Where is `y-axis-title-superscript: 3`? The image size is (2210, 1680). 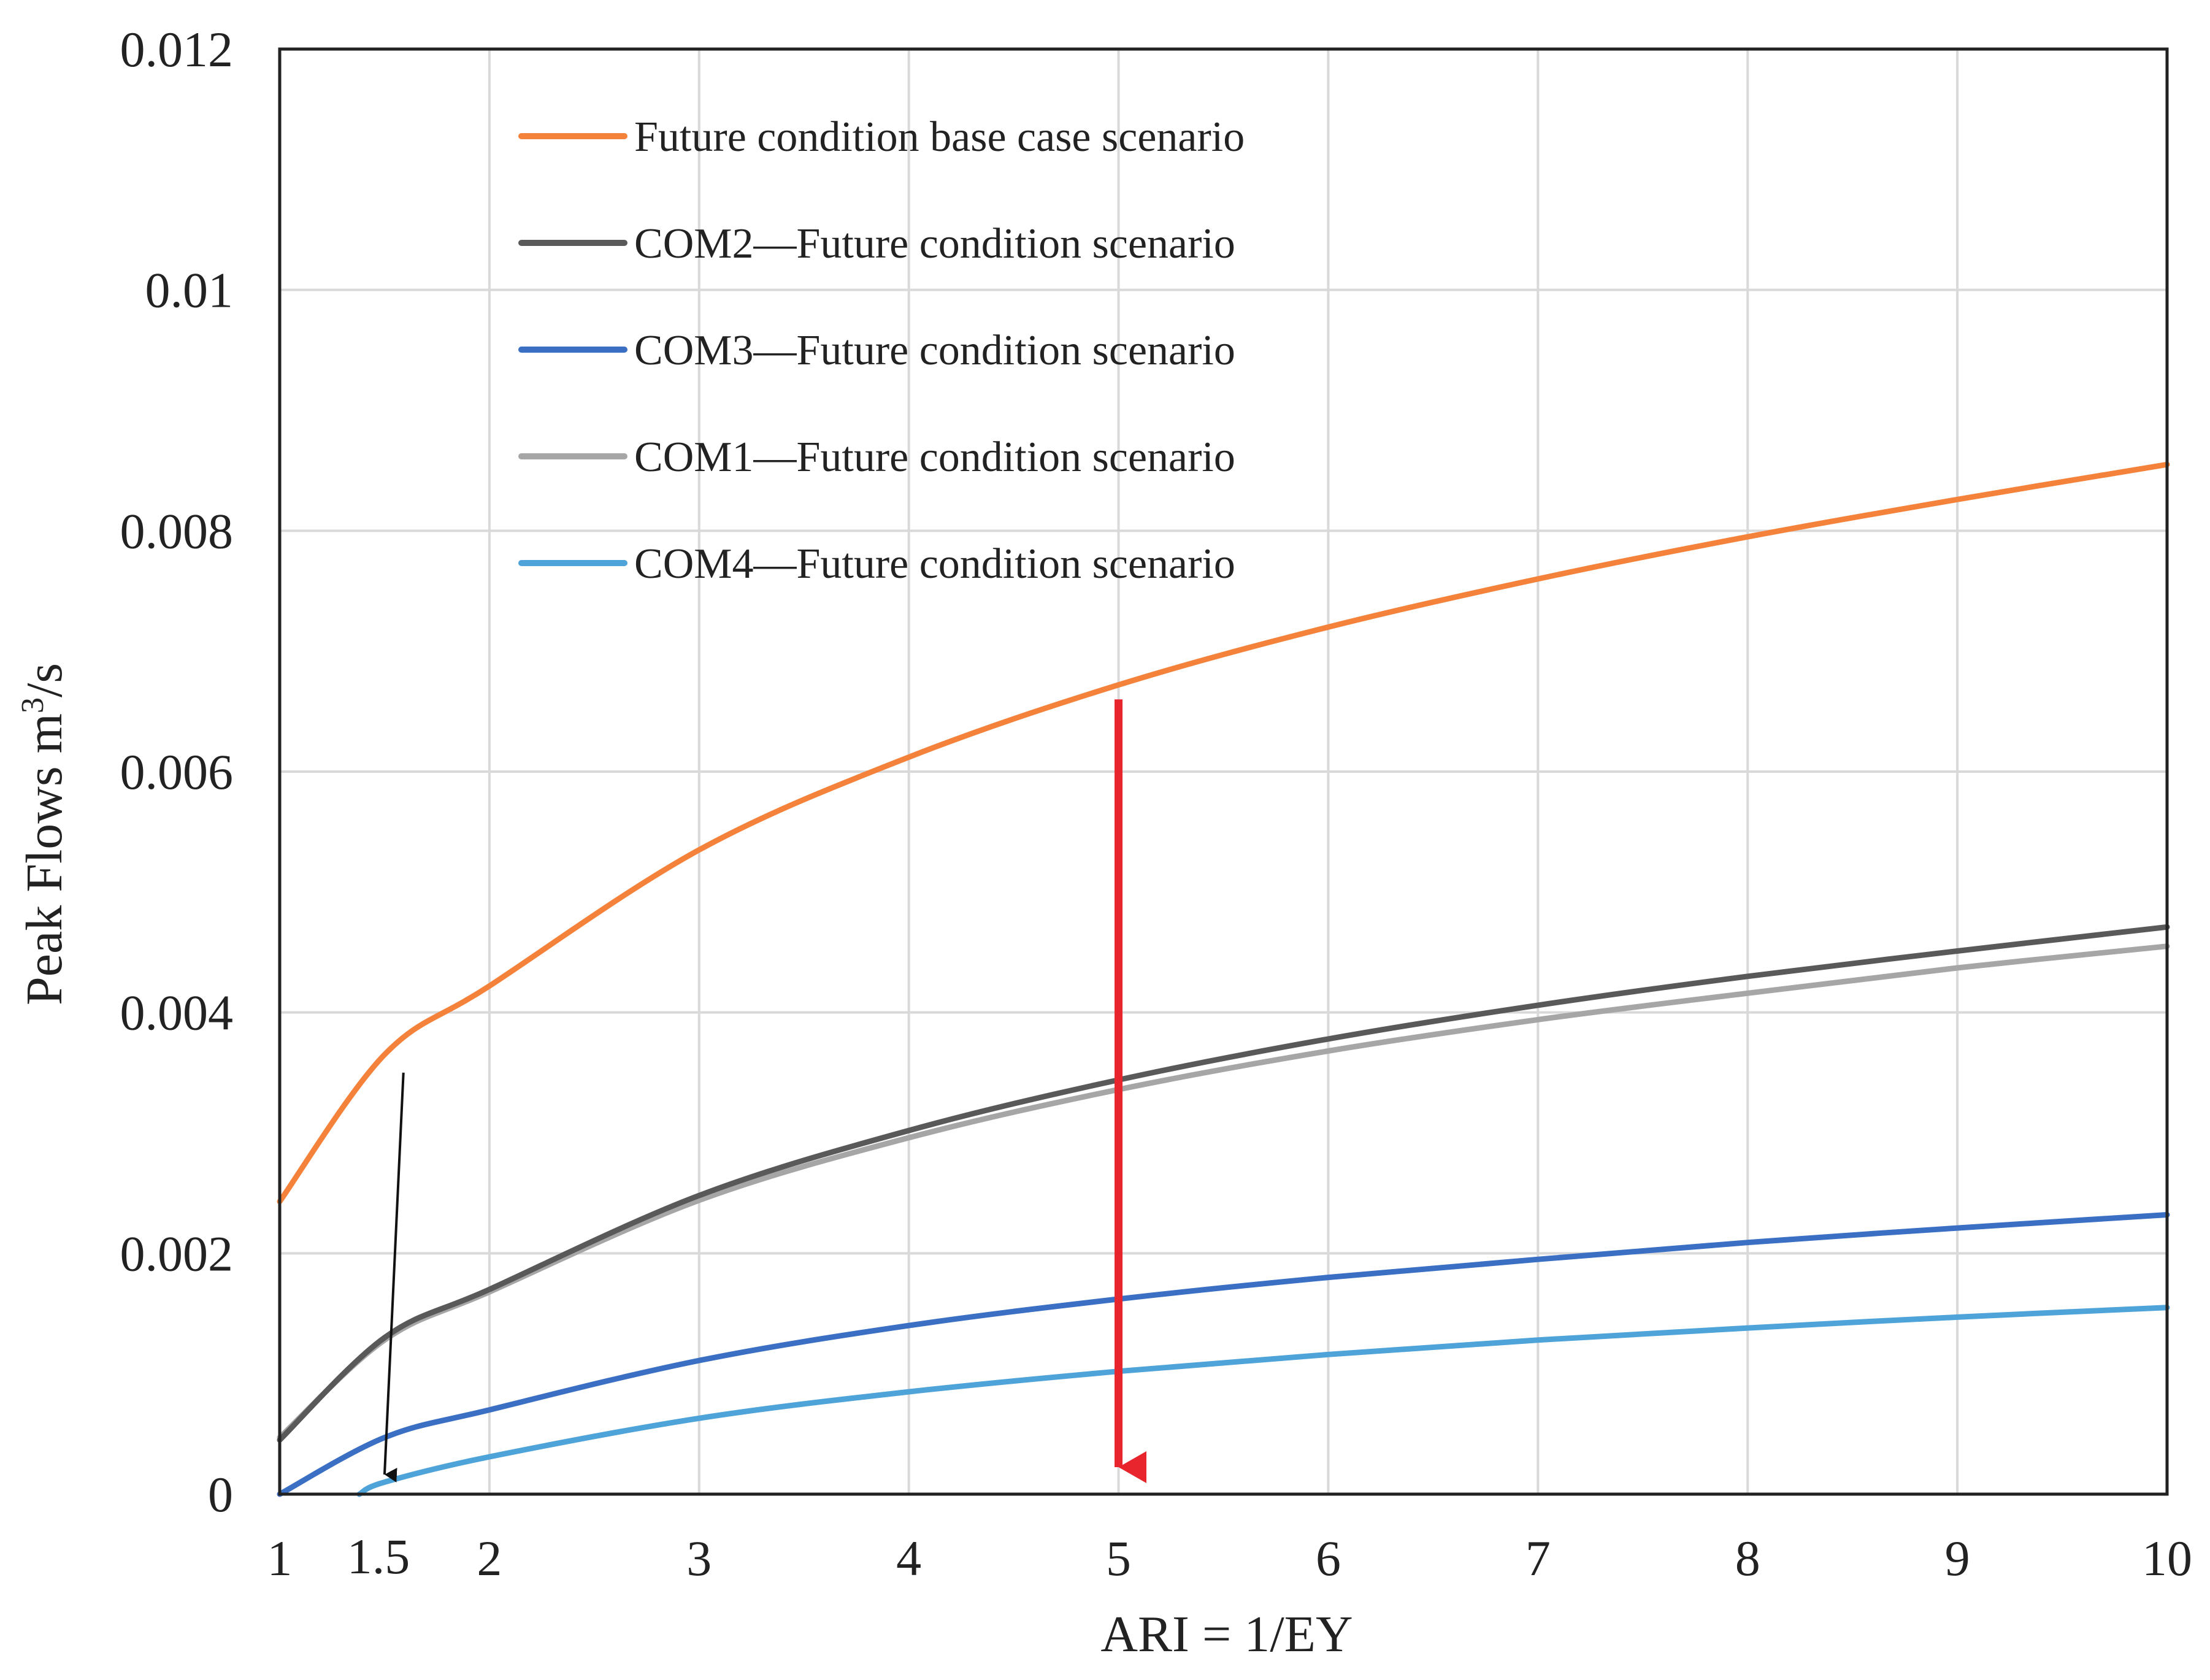 y-axis-title-superscript: 3 is located at coordinates (32, 705).